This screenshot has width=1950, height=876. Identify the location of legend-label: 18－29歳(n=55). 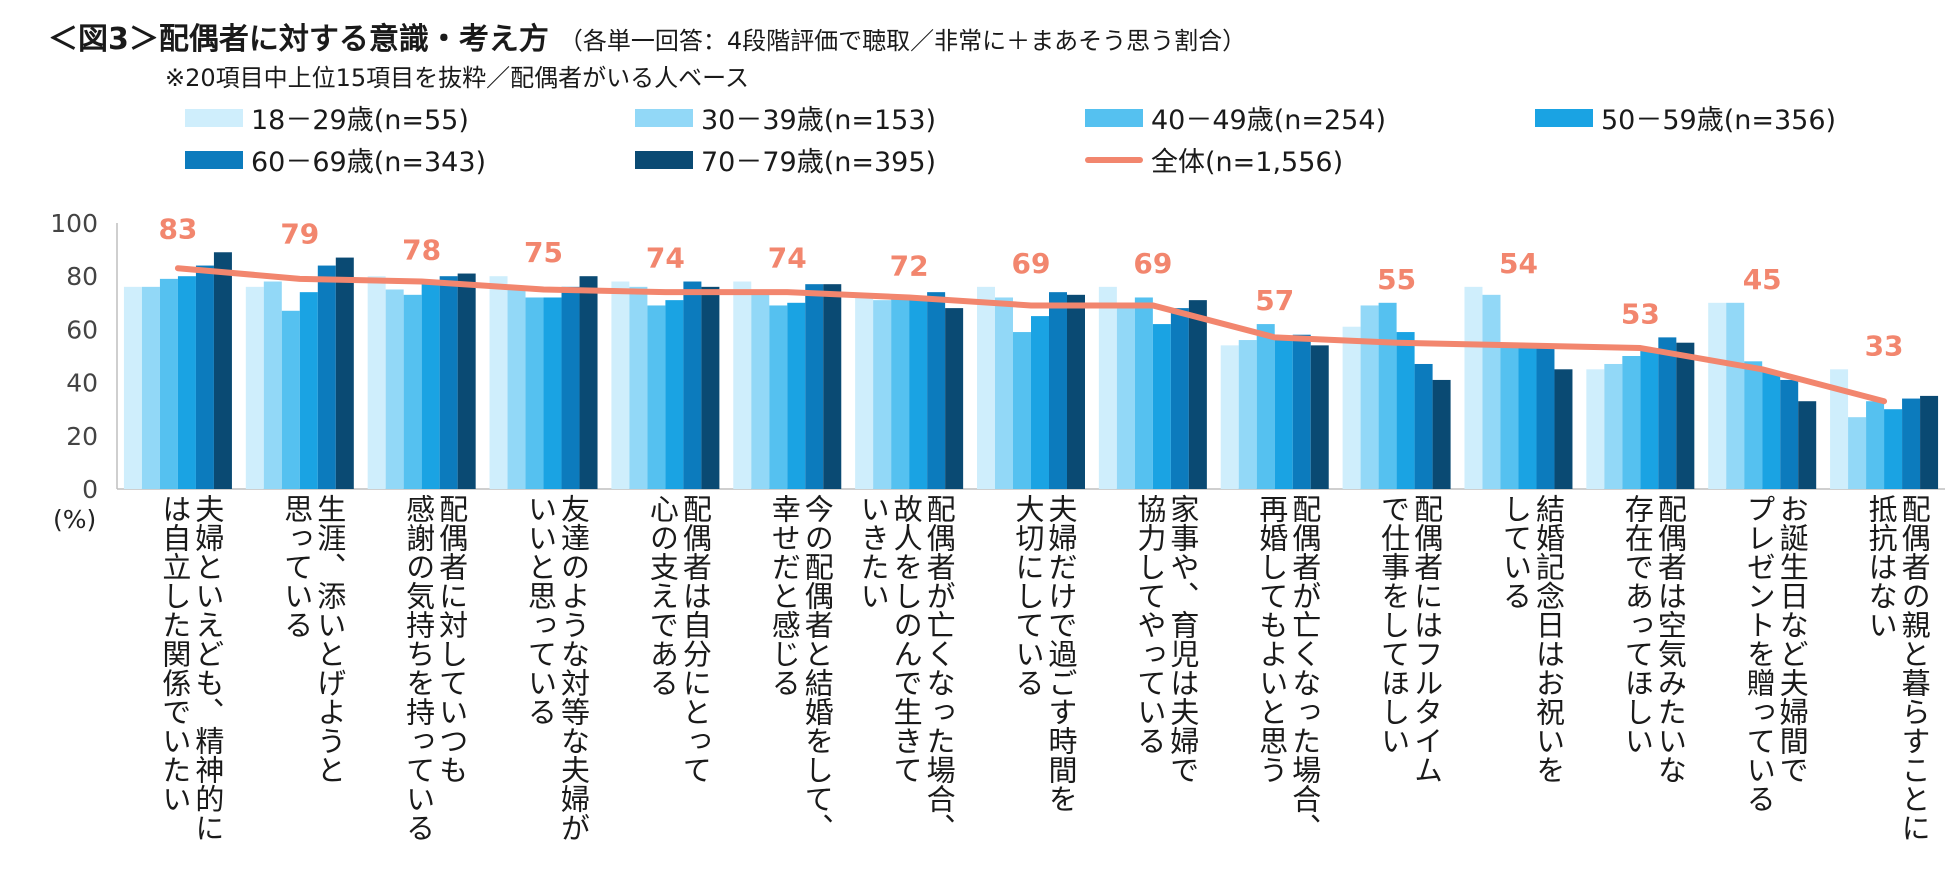
(360, 120).